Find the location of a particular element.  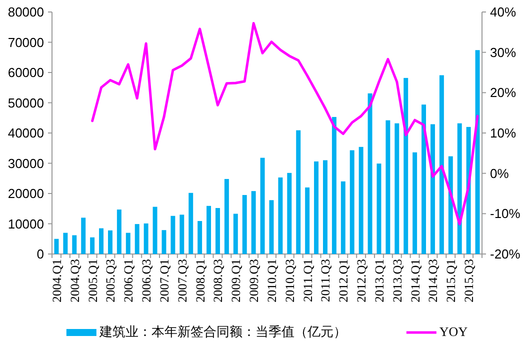

y2-tick-label: 40% is located at coordinates (503, 12).